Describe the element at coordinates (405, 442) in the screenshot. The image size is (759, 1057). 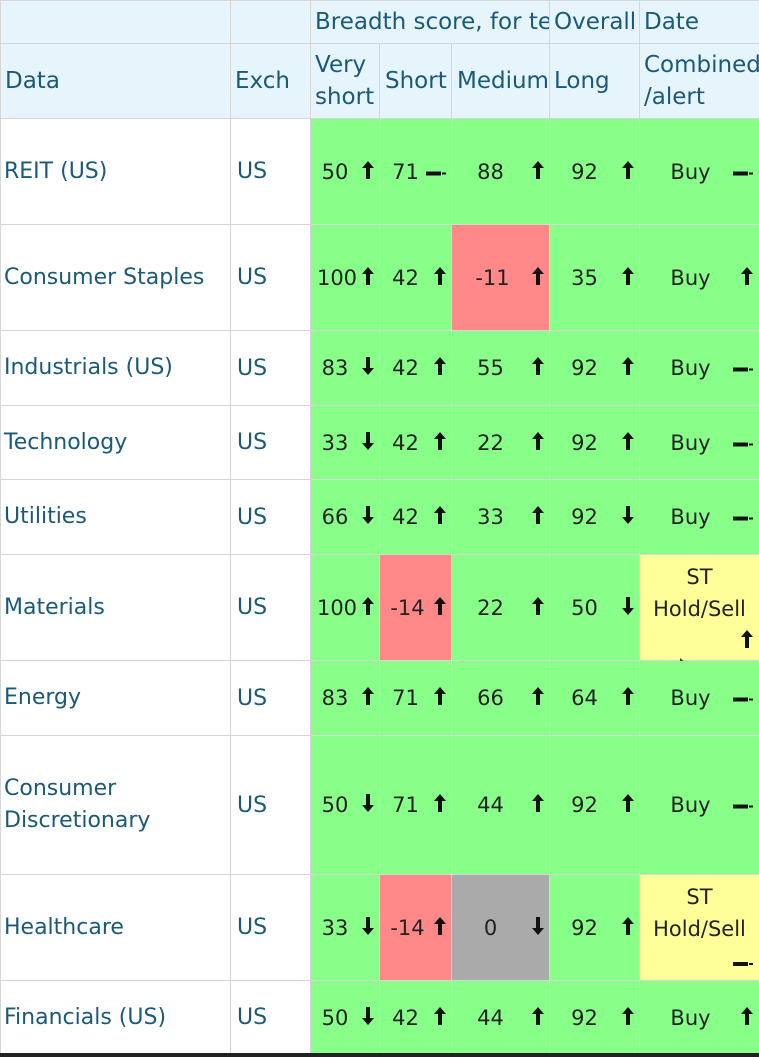
I see `score-value: 42` at that location.